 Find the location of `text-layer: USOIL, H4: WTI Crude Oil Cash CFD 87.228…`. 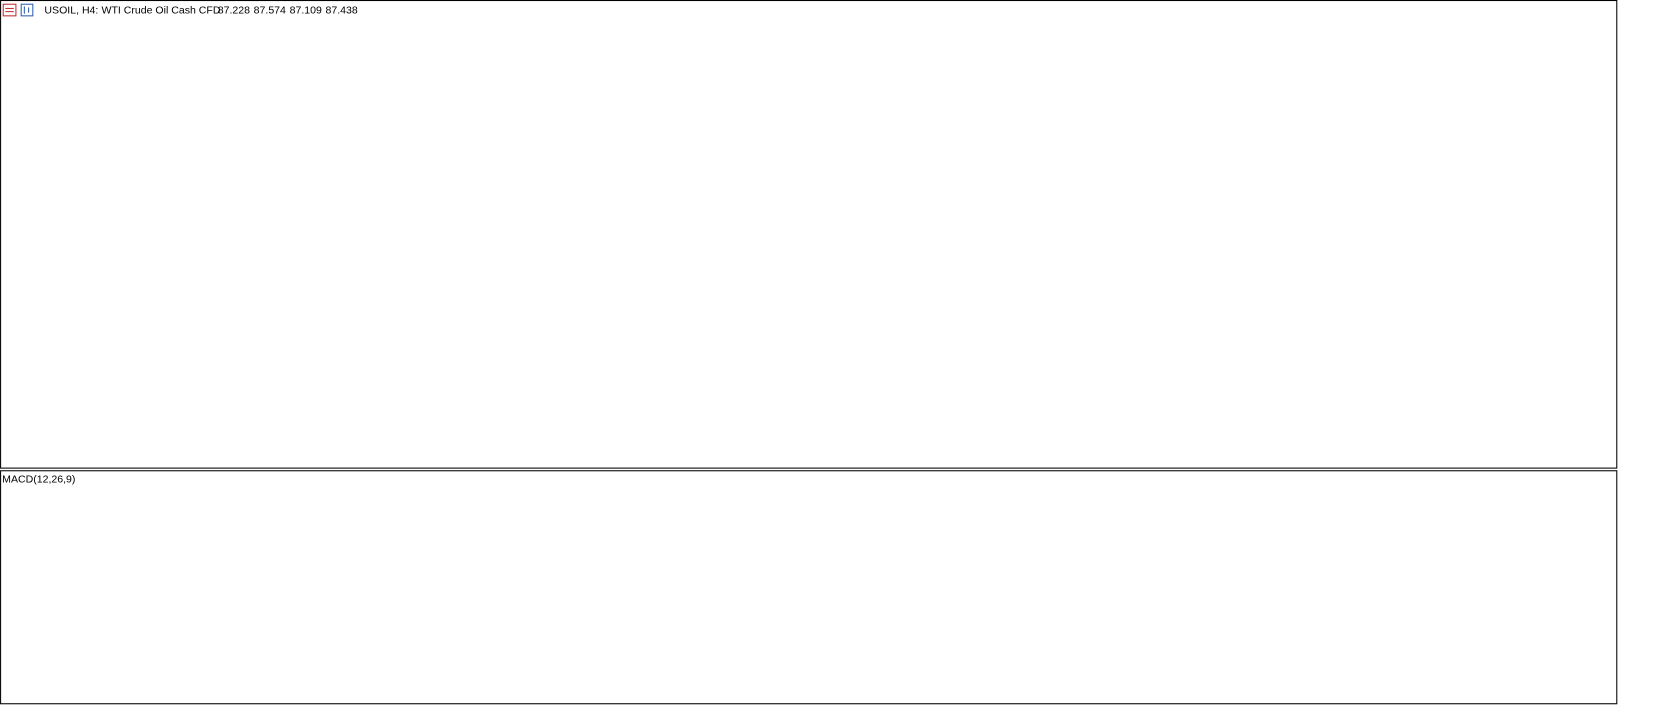

text-layer: USOIL, H4: WTI Crude Oil Cash CFD 87.228… is located at coordinates (180, 244).